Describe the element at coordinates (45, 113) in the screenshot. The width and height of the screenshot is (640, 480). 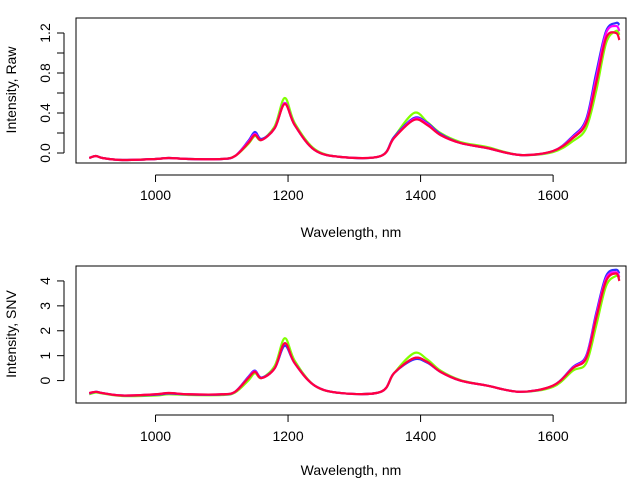
I see `y-tick-label: 0.4` at that location.